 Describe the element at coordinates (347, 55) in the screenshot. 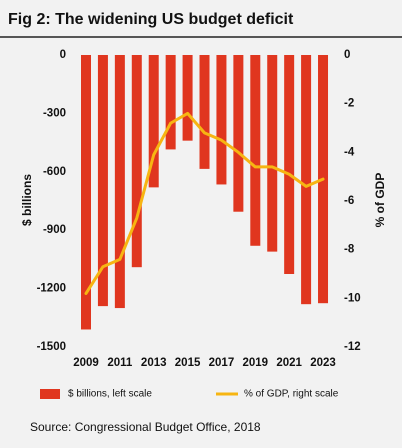

I see `y2-tick-label: 0` at that location.